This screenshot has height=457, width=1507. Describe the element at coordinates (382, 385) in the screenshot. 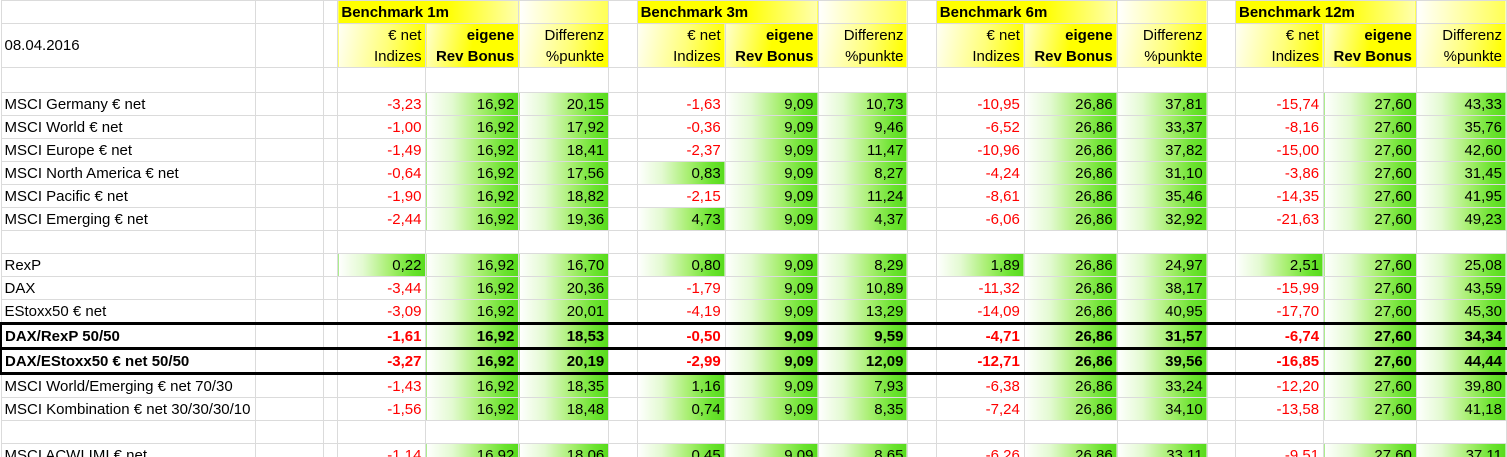

I see `value-cell: -1,43` at that location.